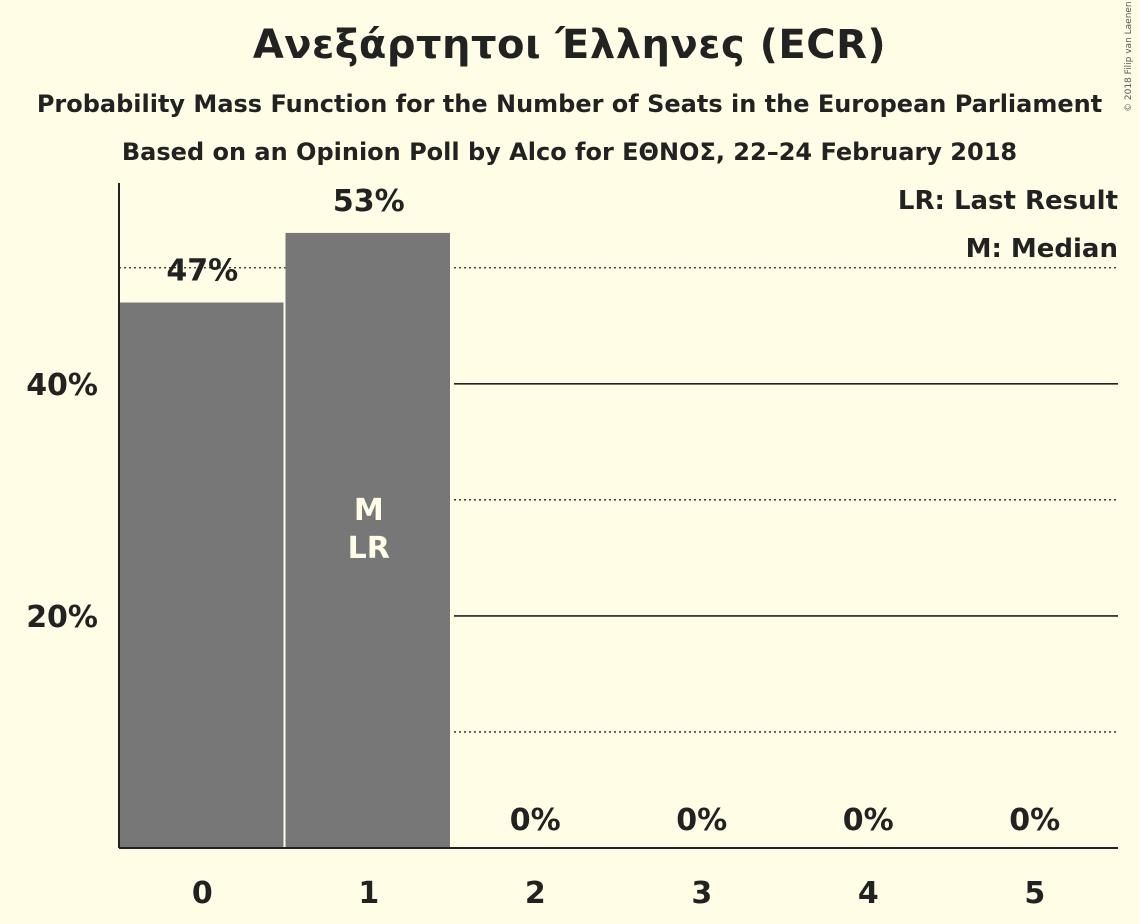 Image resolution: width=1139 pixels, height=924 pixels. What do you see at coordinates (701, 893) in the screenshot?
I see `x-tick-label-3: 3` at bounding box center [701, 893].